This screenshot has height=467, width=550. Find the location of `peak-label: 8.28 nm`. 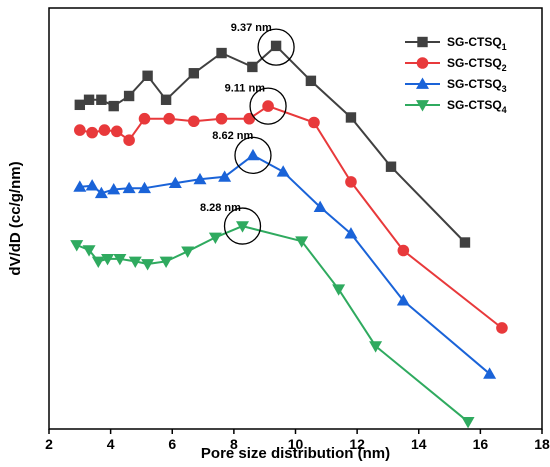

peak-label: 8.28 nm is located at coordinates (220, 208).